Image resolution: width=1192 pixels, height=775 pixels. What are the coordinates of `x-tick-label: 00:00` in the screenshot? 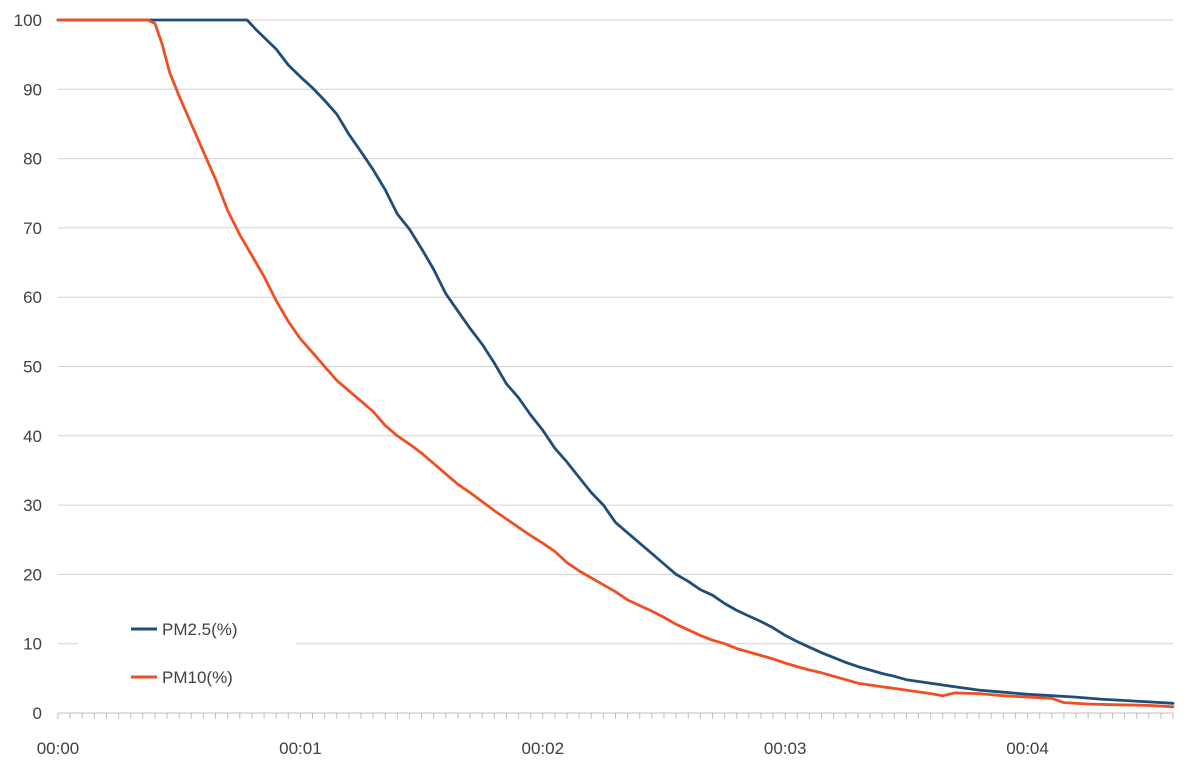 It's located at (58, 748).